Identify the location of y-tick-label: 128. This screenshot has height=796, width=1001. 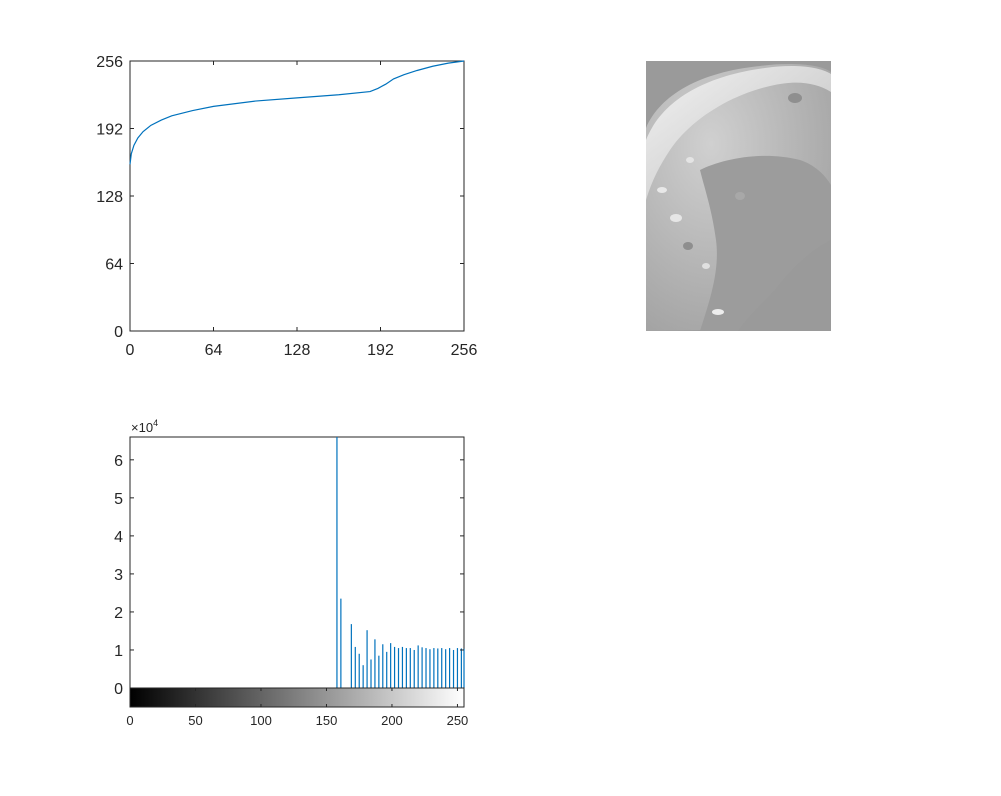
(109, 197).